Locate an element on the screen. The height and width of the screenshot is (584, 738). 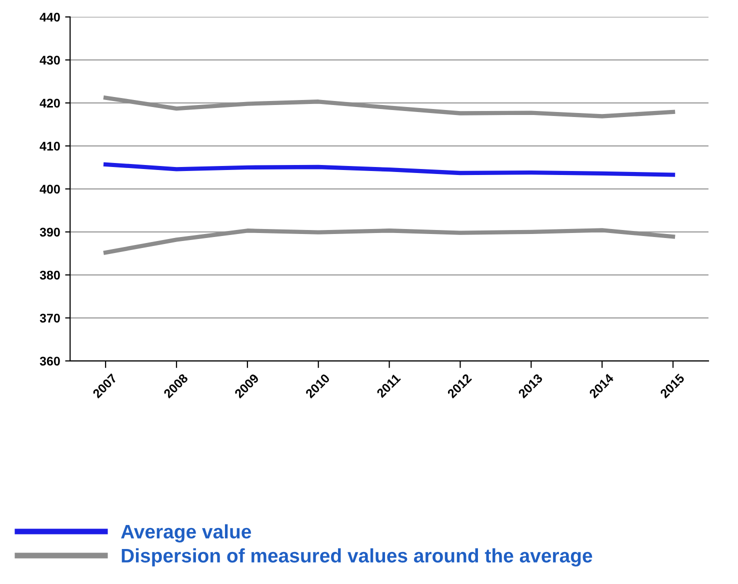
y-tick-label: 390 is located at coordinates (50, 232).